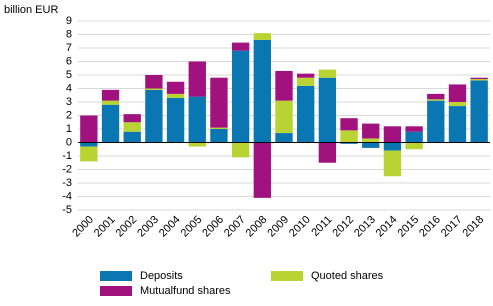  Describe the element at coordinates (161, 276) in the screenshot. I see `legend-label: Deposits` at that location.